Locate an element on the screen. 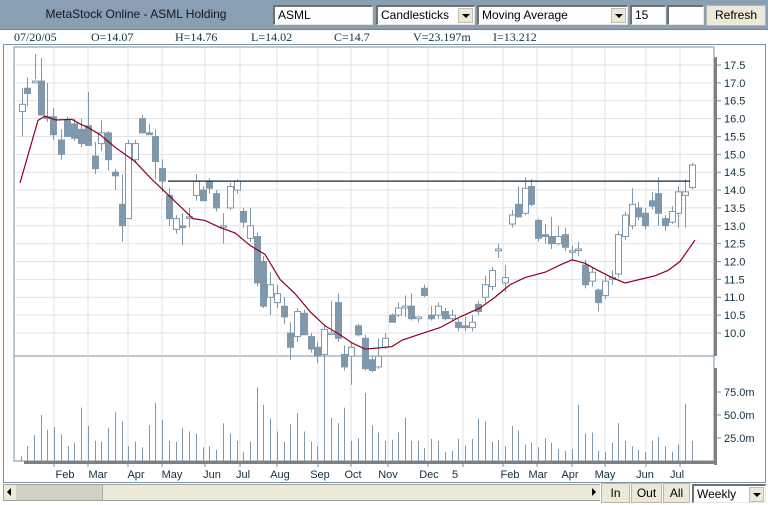 Image resolution: width=768 pixels, height=505 pixels. svg-text: 16.0 is located at coordinates (734, 120).